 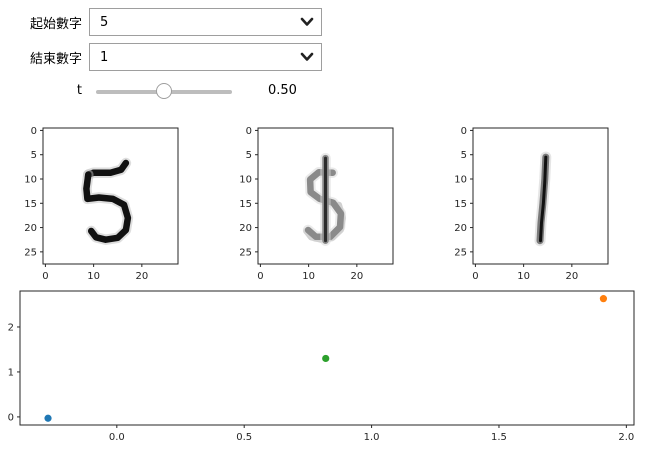 I want to click on x-tick-label: 2.0, so click(x=626, y=437).